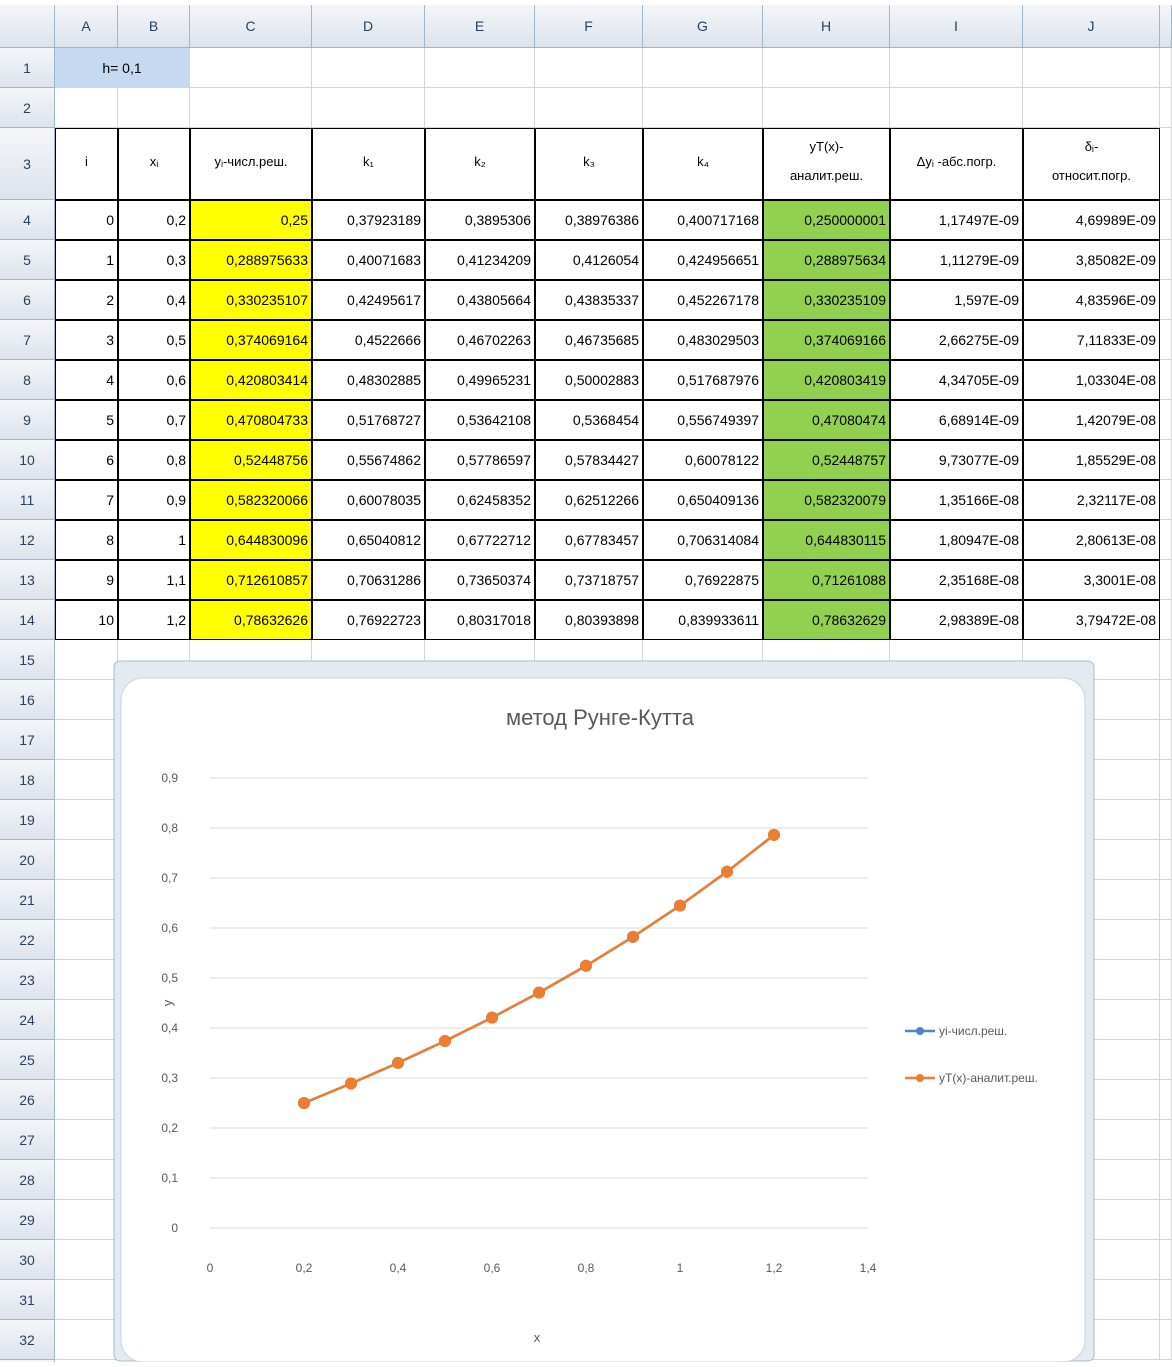  Describe the element at coordinates (589, 300) in the screenshot. I see `table-cell: 0,43835337` at that location.